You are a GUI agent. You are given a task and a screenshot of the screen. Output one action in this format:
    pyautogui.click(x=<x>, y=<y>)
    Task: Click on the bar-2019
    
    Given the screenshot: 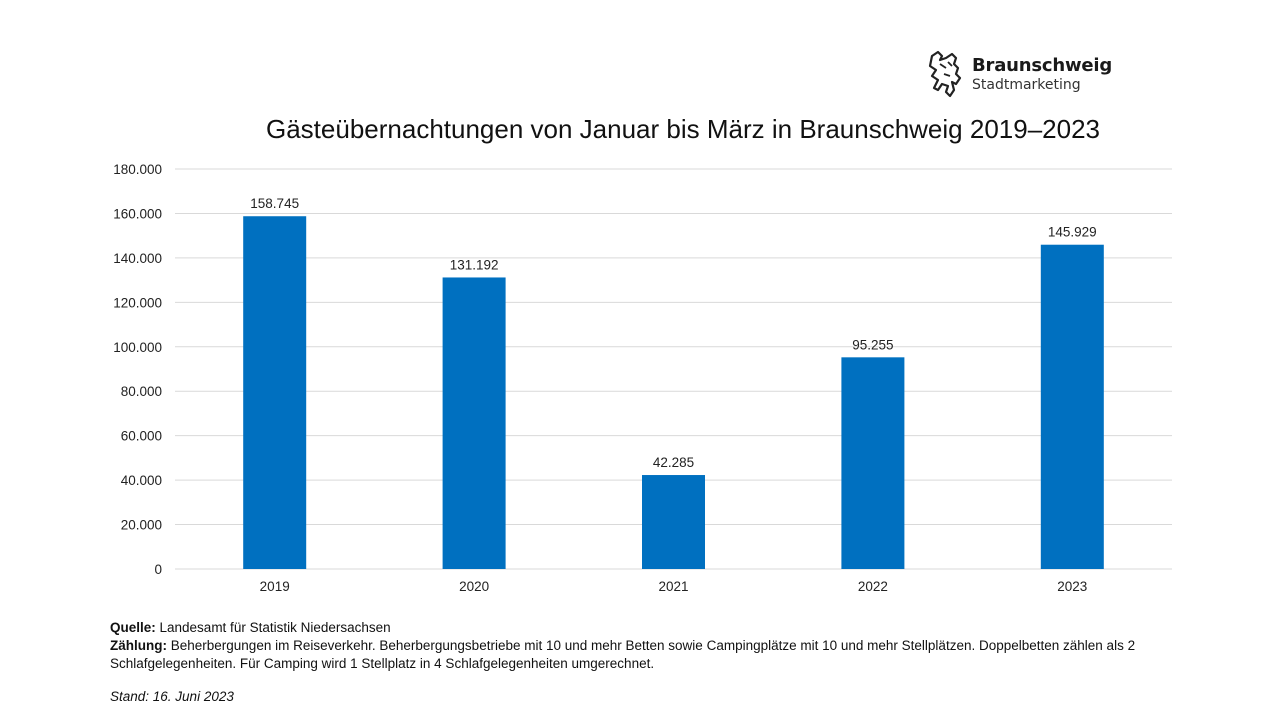 What is the action you would take?
    pyautogui.click(x=275, y=392)
    